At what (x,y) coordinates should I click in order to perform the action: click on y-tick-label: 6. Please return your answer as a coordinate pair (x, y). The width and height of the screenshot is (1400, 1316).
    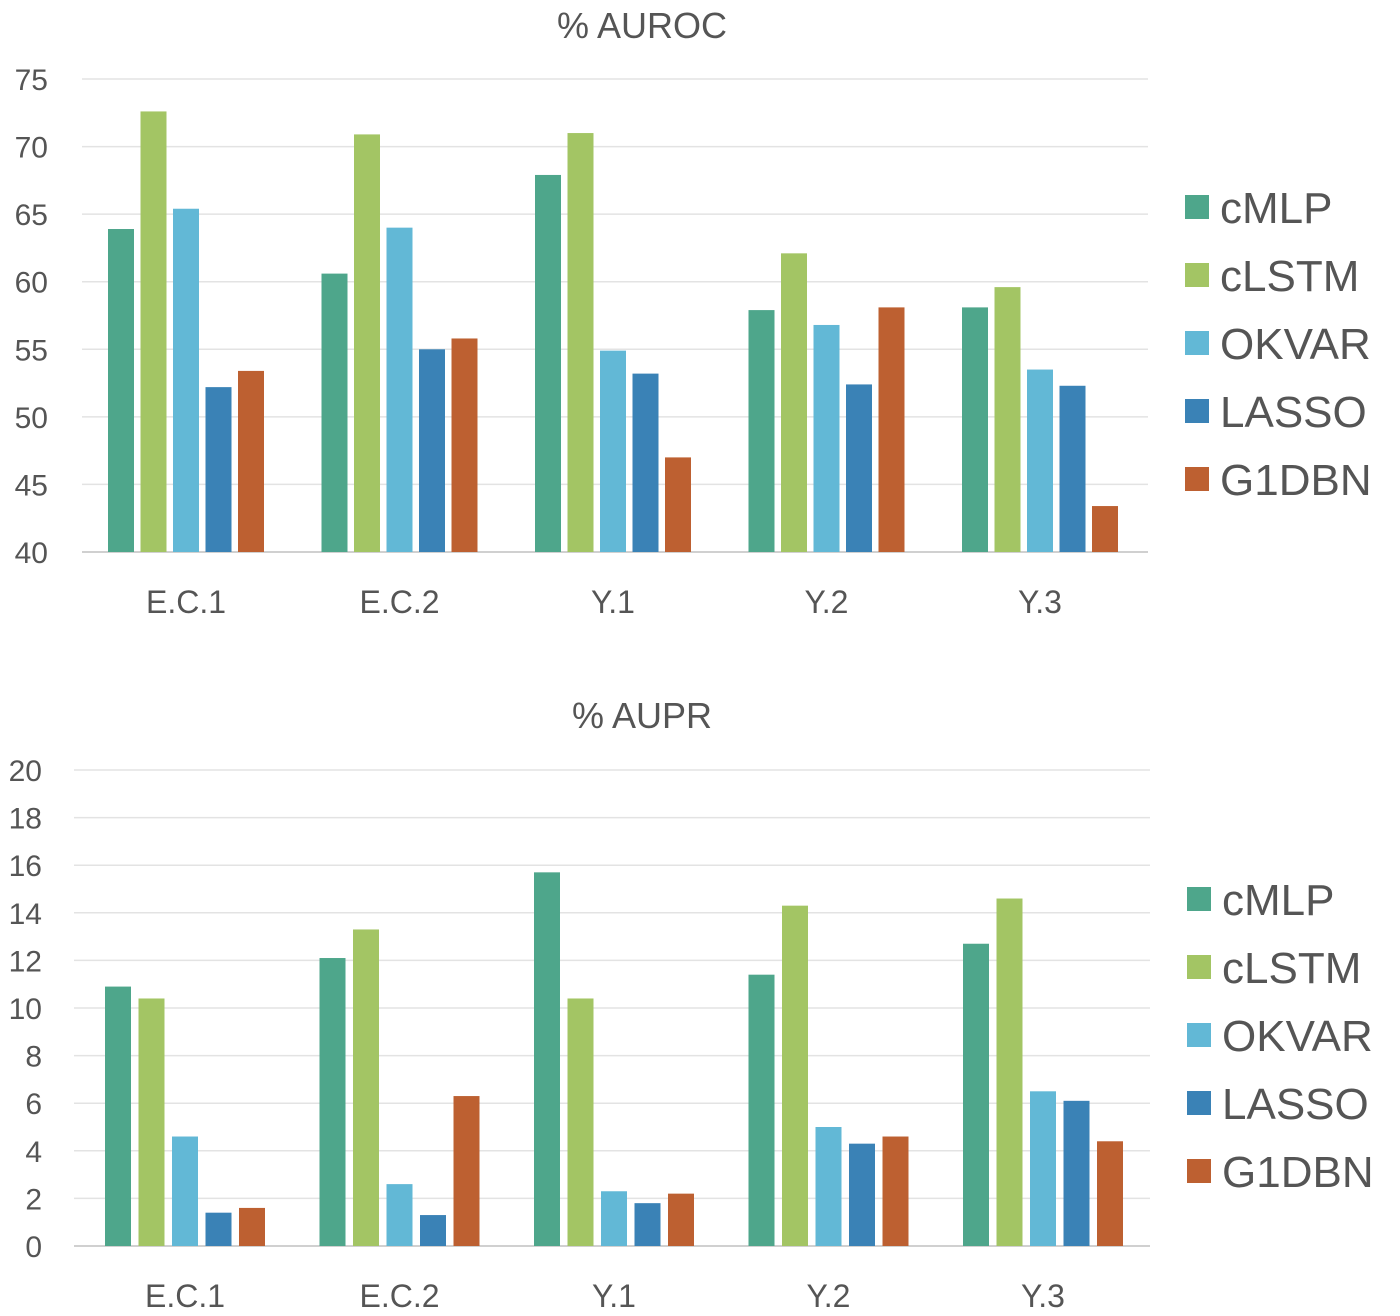
    Looking at the image, I should click on (33, 1104).